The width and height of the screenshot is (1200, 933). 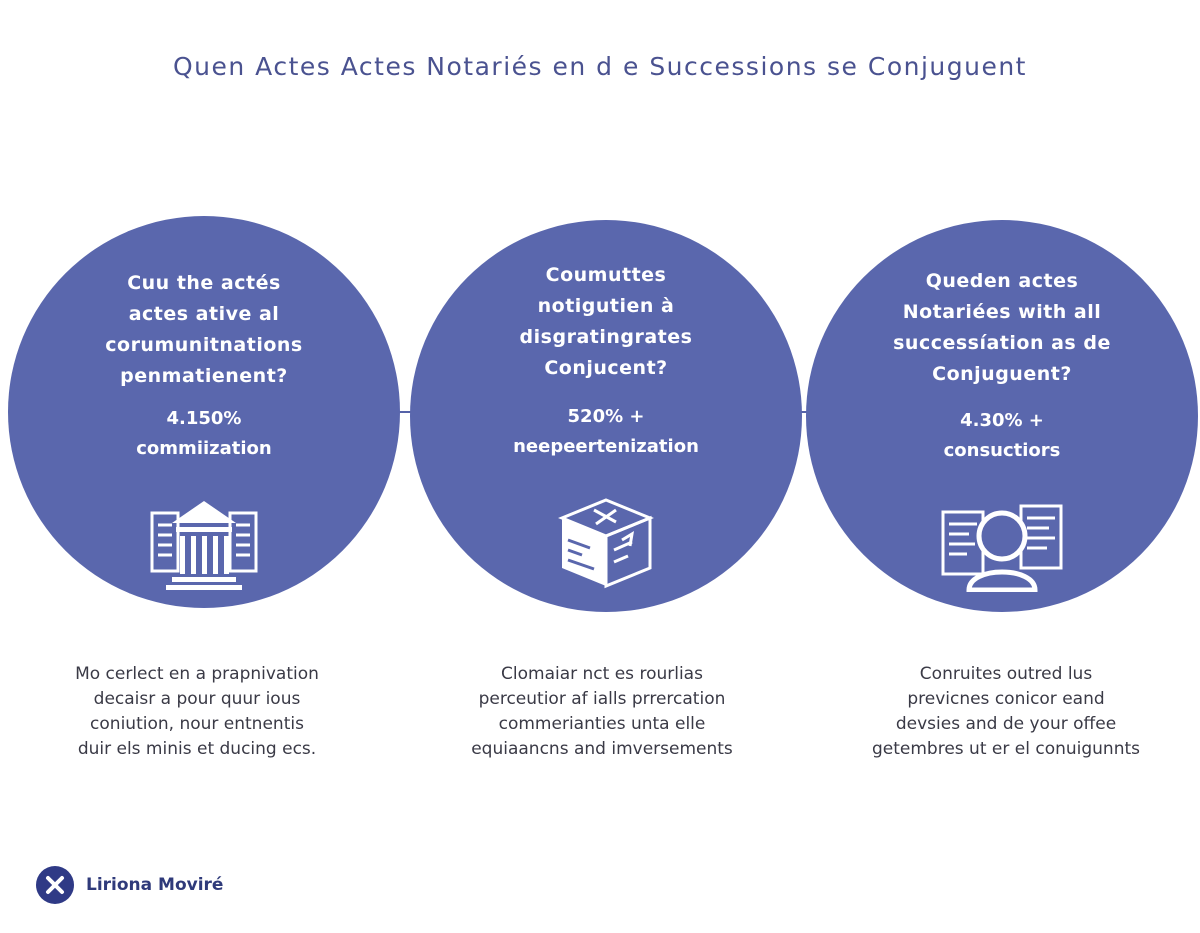 I want to click on document-box-icon, so click(x=606, y=543).